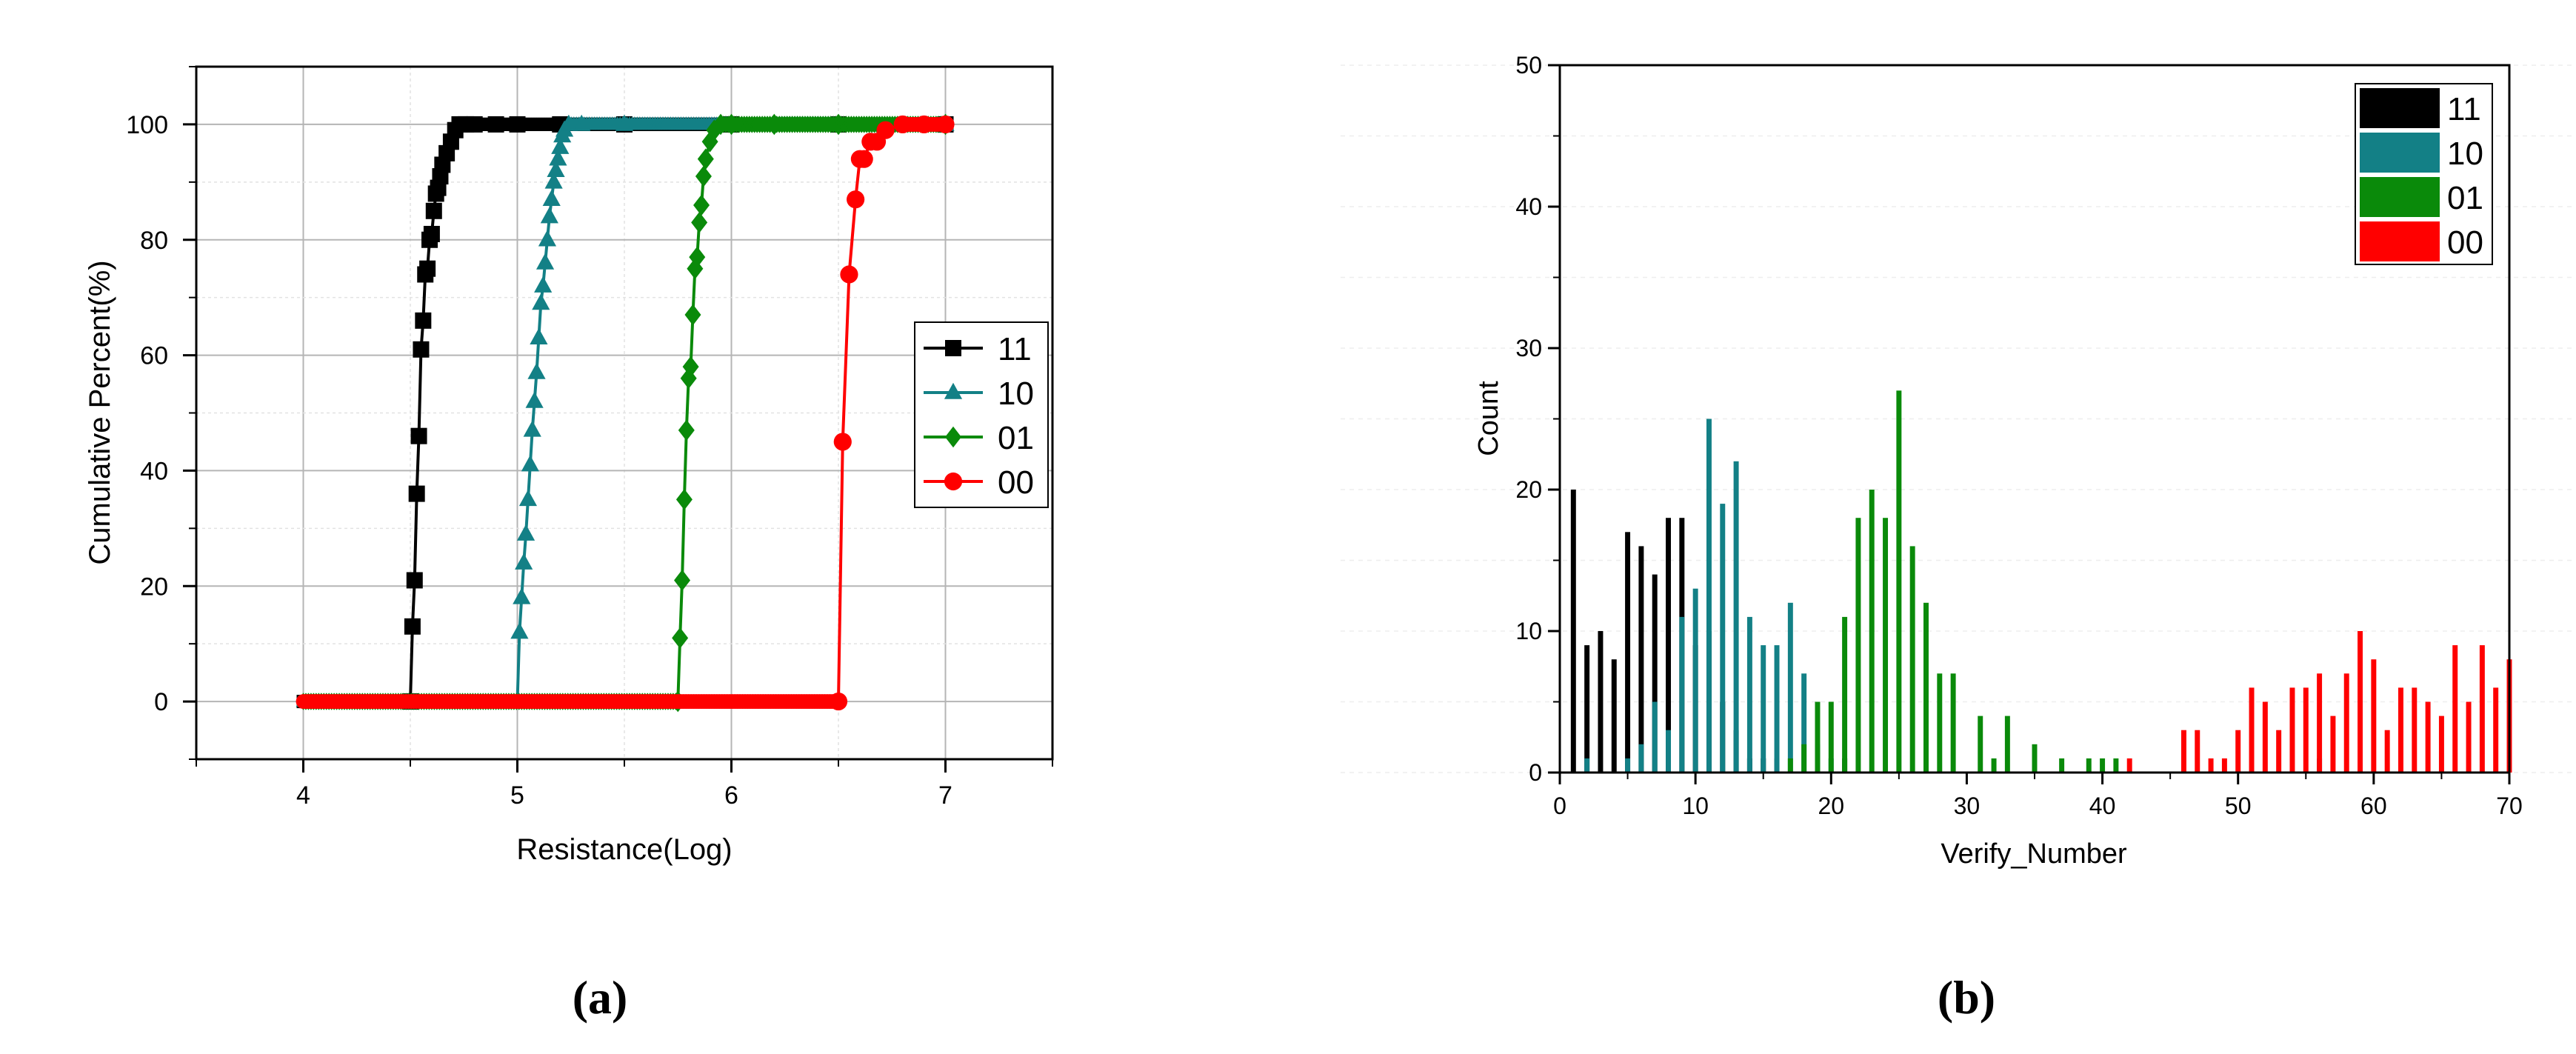  Describe the element at coordinates (1016, 438) in the screenshot. I see `a-legend-label: 01` at that location.